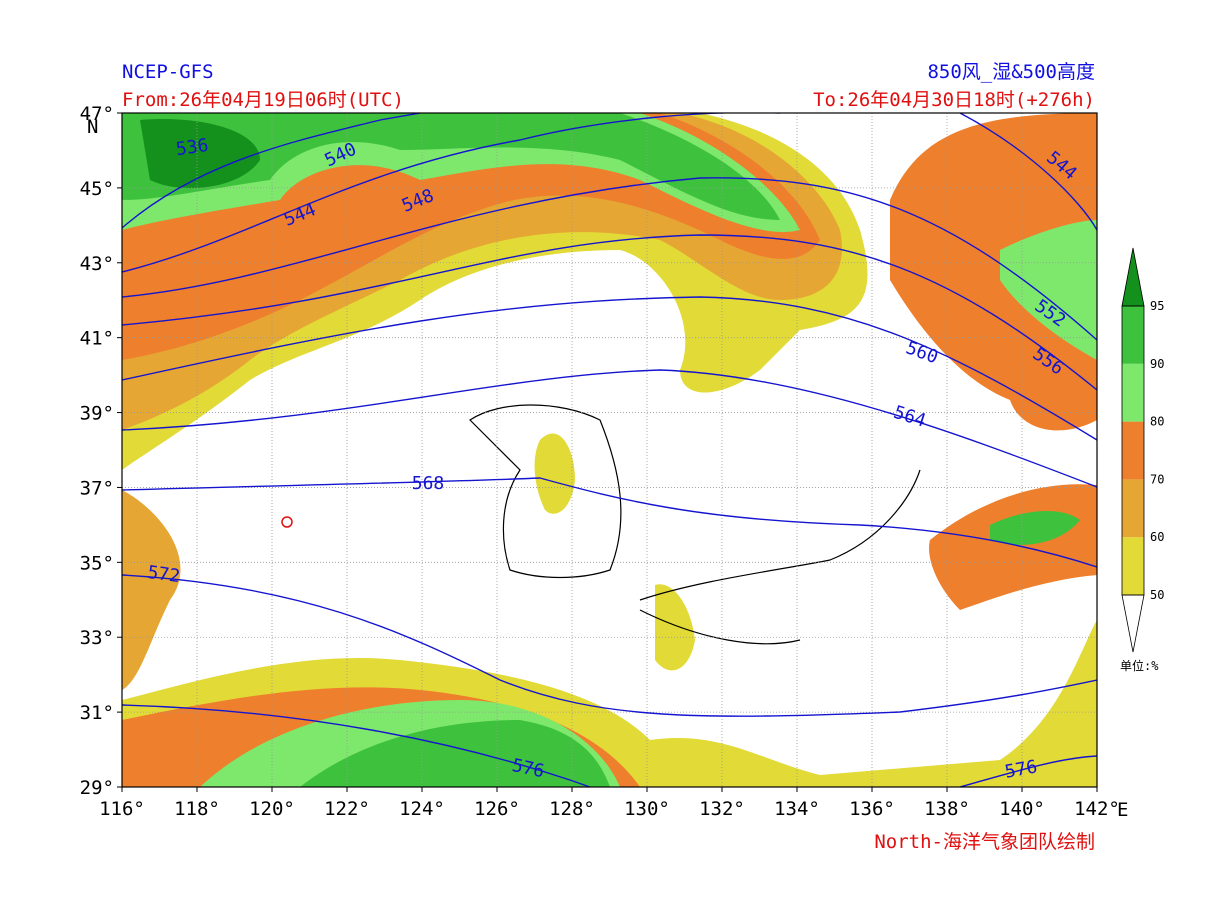  I want to click on lon-tick-label: 138°, so click(947, 809).